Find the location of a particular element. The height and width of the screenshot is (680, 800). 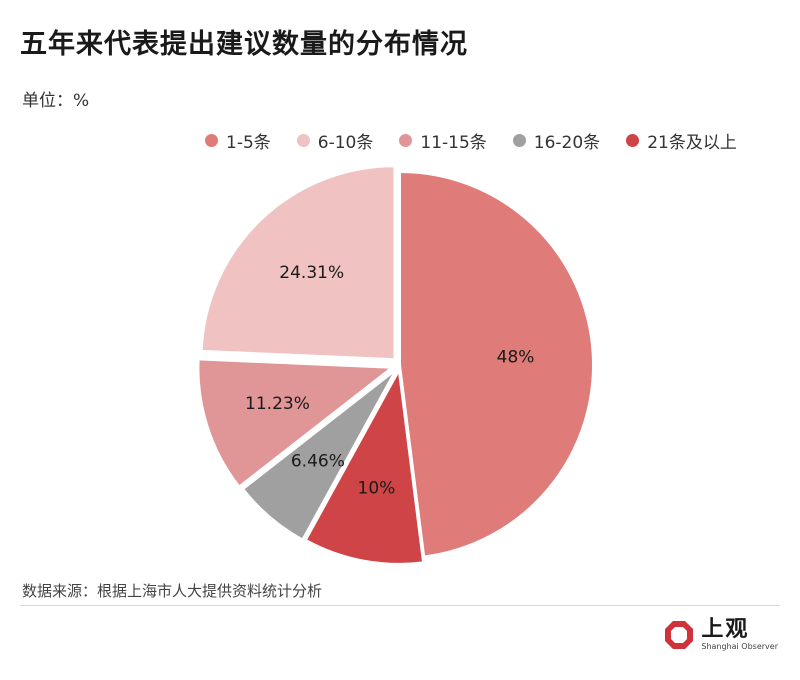

source-note: 数据来源：根据上海市人大提供资料统计分析 is located at coordinates (172, 591).